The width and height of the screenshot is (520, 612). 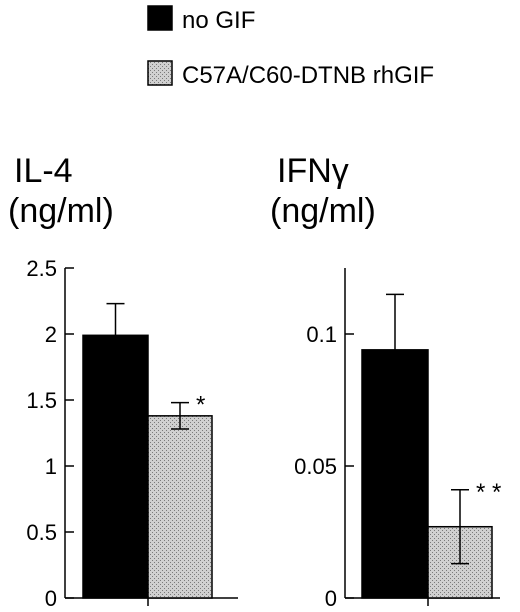 What do you see at coordinates (41, 400) in the screenshot?
I see `y-tick-label: 1.5` at bounding box center [41, 400].